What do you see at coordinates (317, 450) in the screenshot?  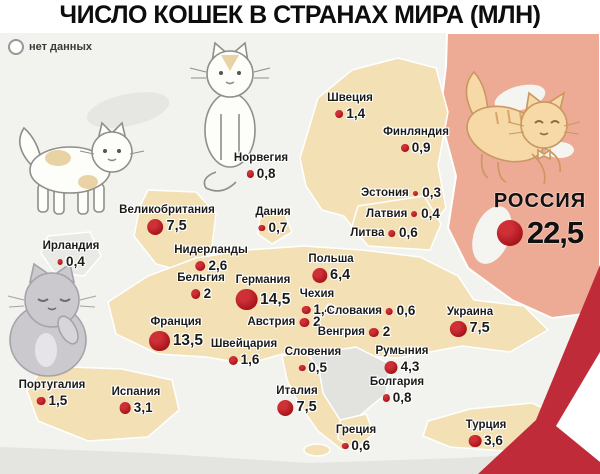 I see `sicily-landmass` at bounding box center [317, 450].